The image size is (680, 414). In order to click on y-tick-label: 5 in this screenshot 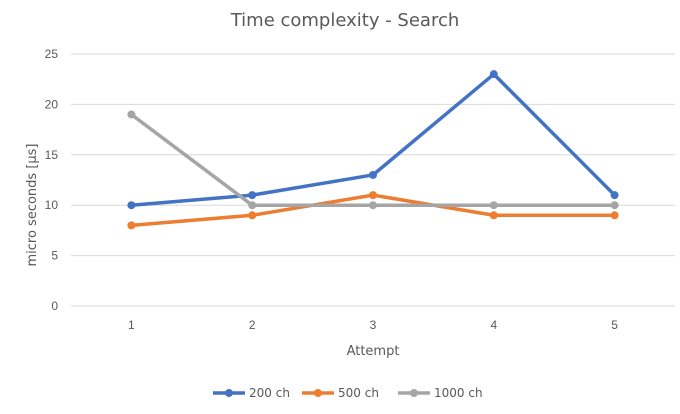, I will do `click(54, 256)`.